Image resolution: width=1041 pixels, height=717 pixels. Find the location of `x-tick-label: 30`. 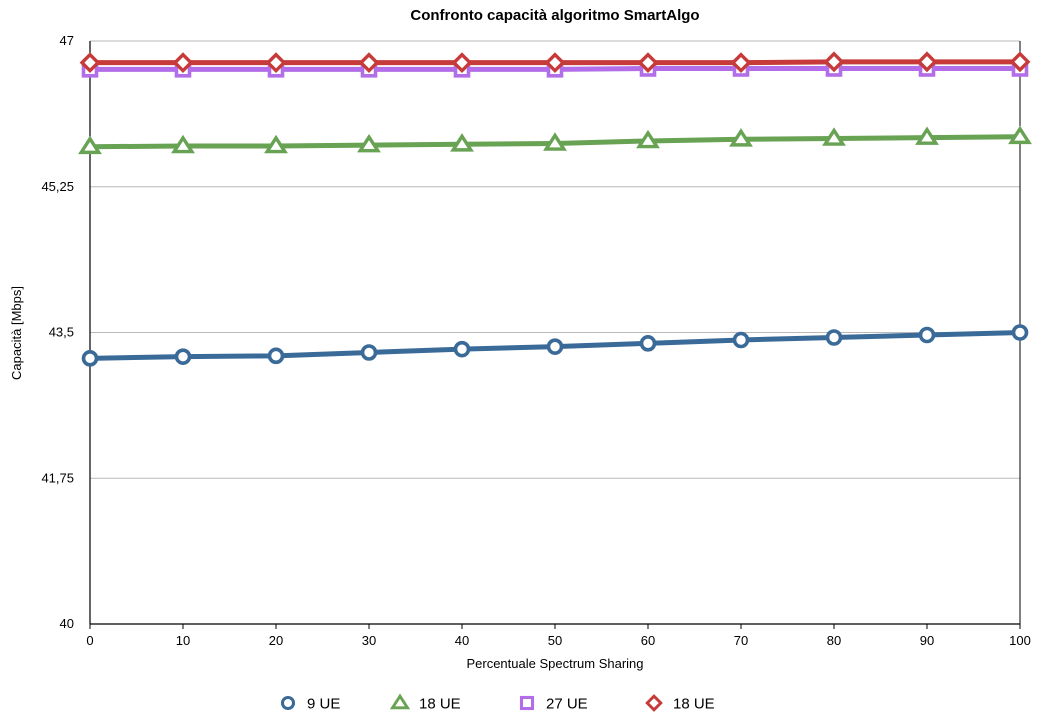

x-tick-label: 30 is located at coordinates (369, 640).